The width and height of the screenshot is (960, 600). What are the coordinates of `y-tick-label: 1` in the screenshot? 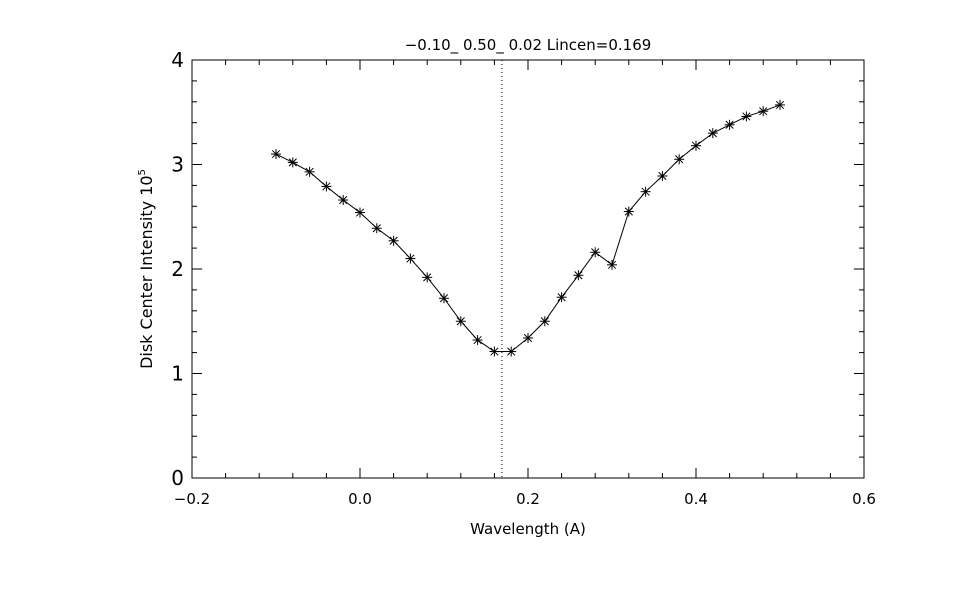 It's located at (177, 374).